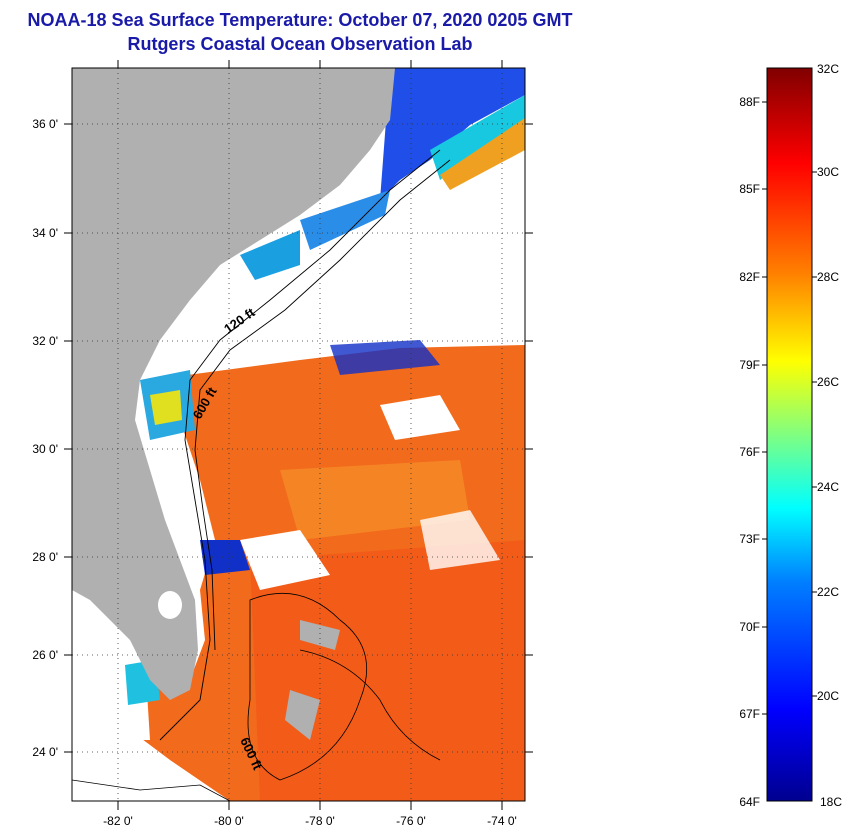  I want to click on colorbar-c-label: 20C, so click(828, 696).